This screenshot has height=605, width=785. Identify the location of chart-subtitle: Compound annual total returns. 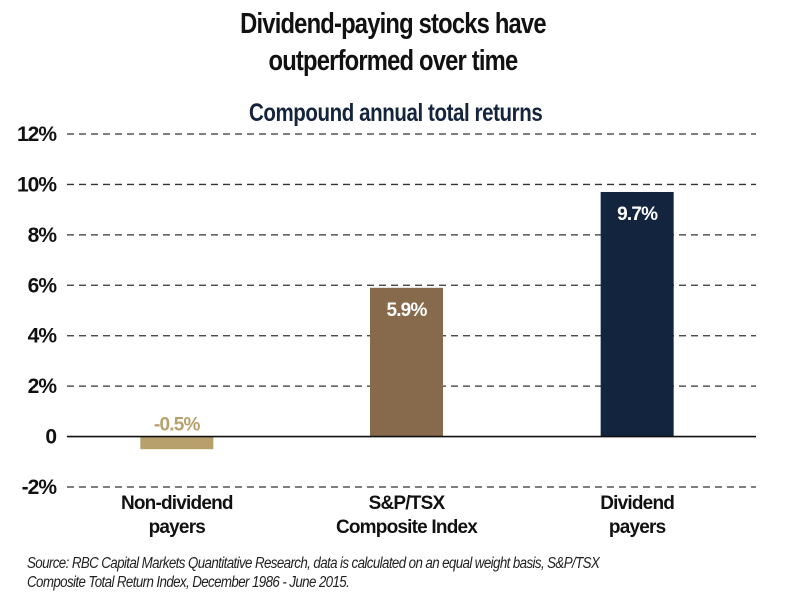
(395, 113).